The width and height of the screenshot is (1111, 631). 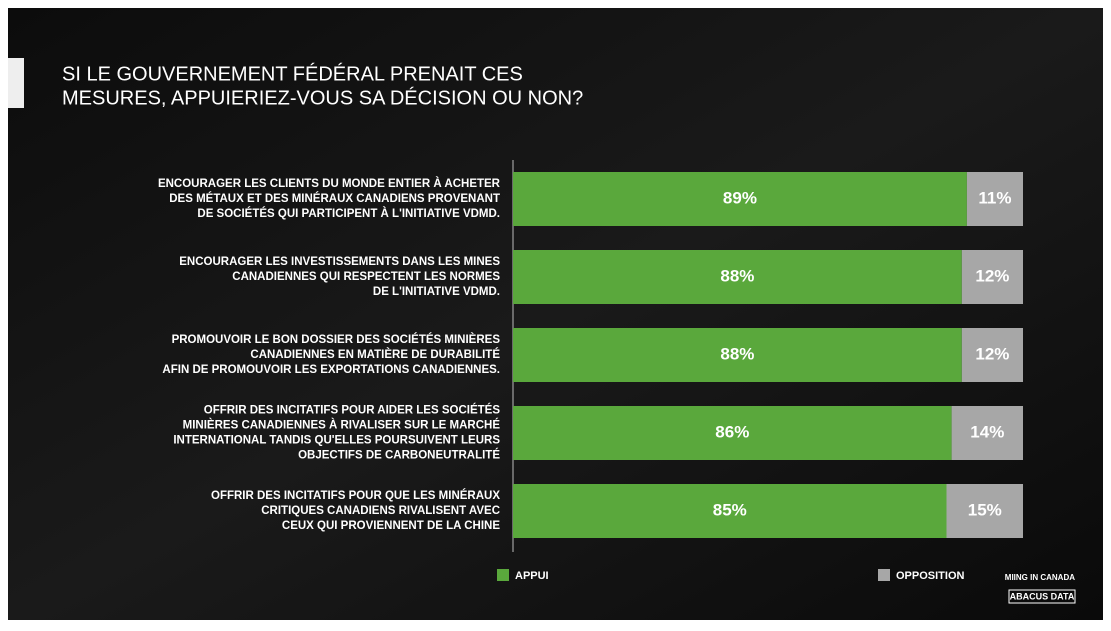 What do you see at coordinates (930, 576) in the screenshot?
I see `legend-label: OPPOSITION` at bounding box center [930, 576].